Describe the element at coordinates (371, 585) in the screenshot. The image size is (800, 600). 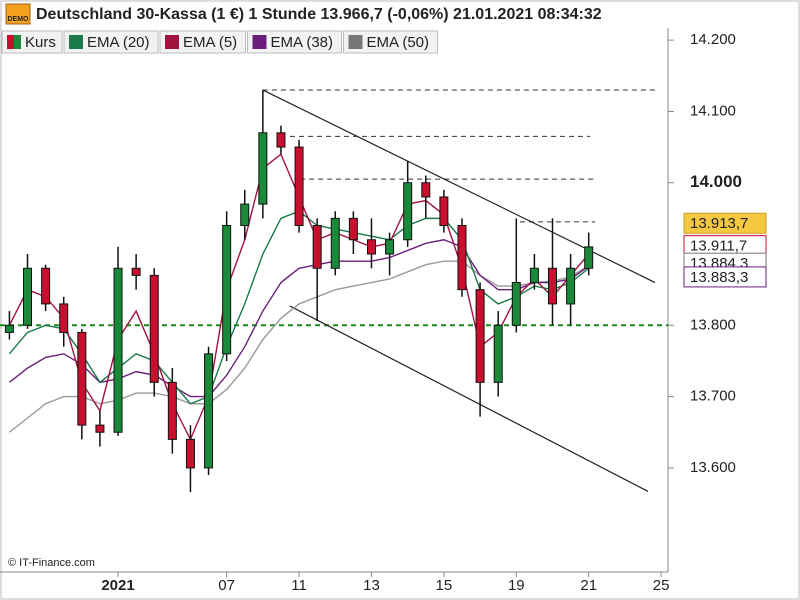
I see `x-tick-label: 13` at that location.